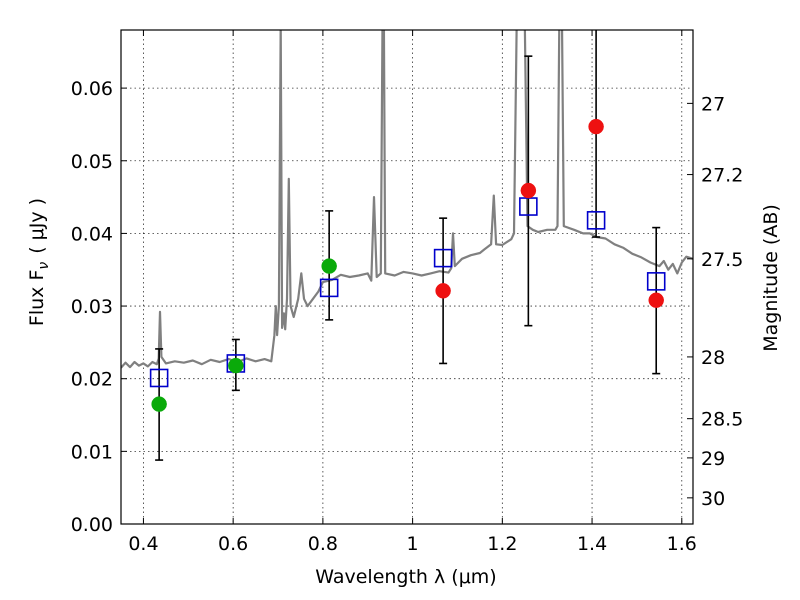 Image resolution: width=800 pixels, height=600 pixels. What do you see at coordinates (722, 420) in the screenshot?
I see `right-tick-label: 28.5` at bounding box center [722, 420].